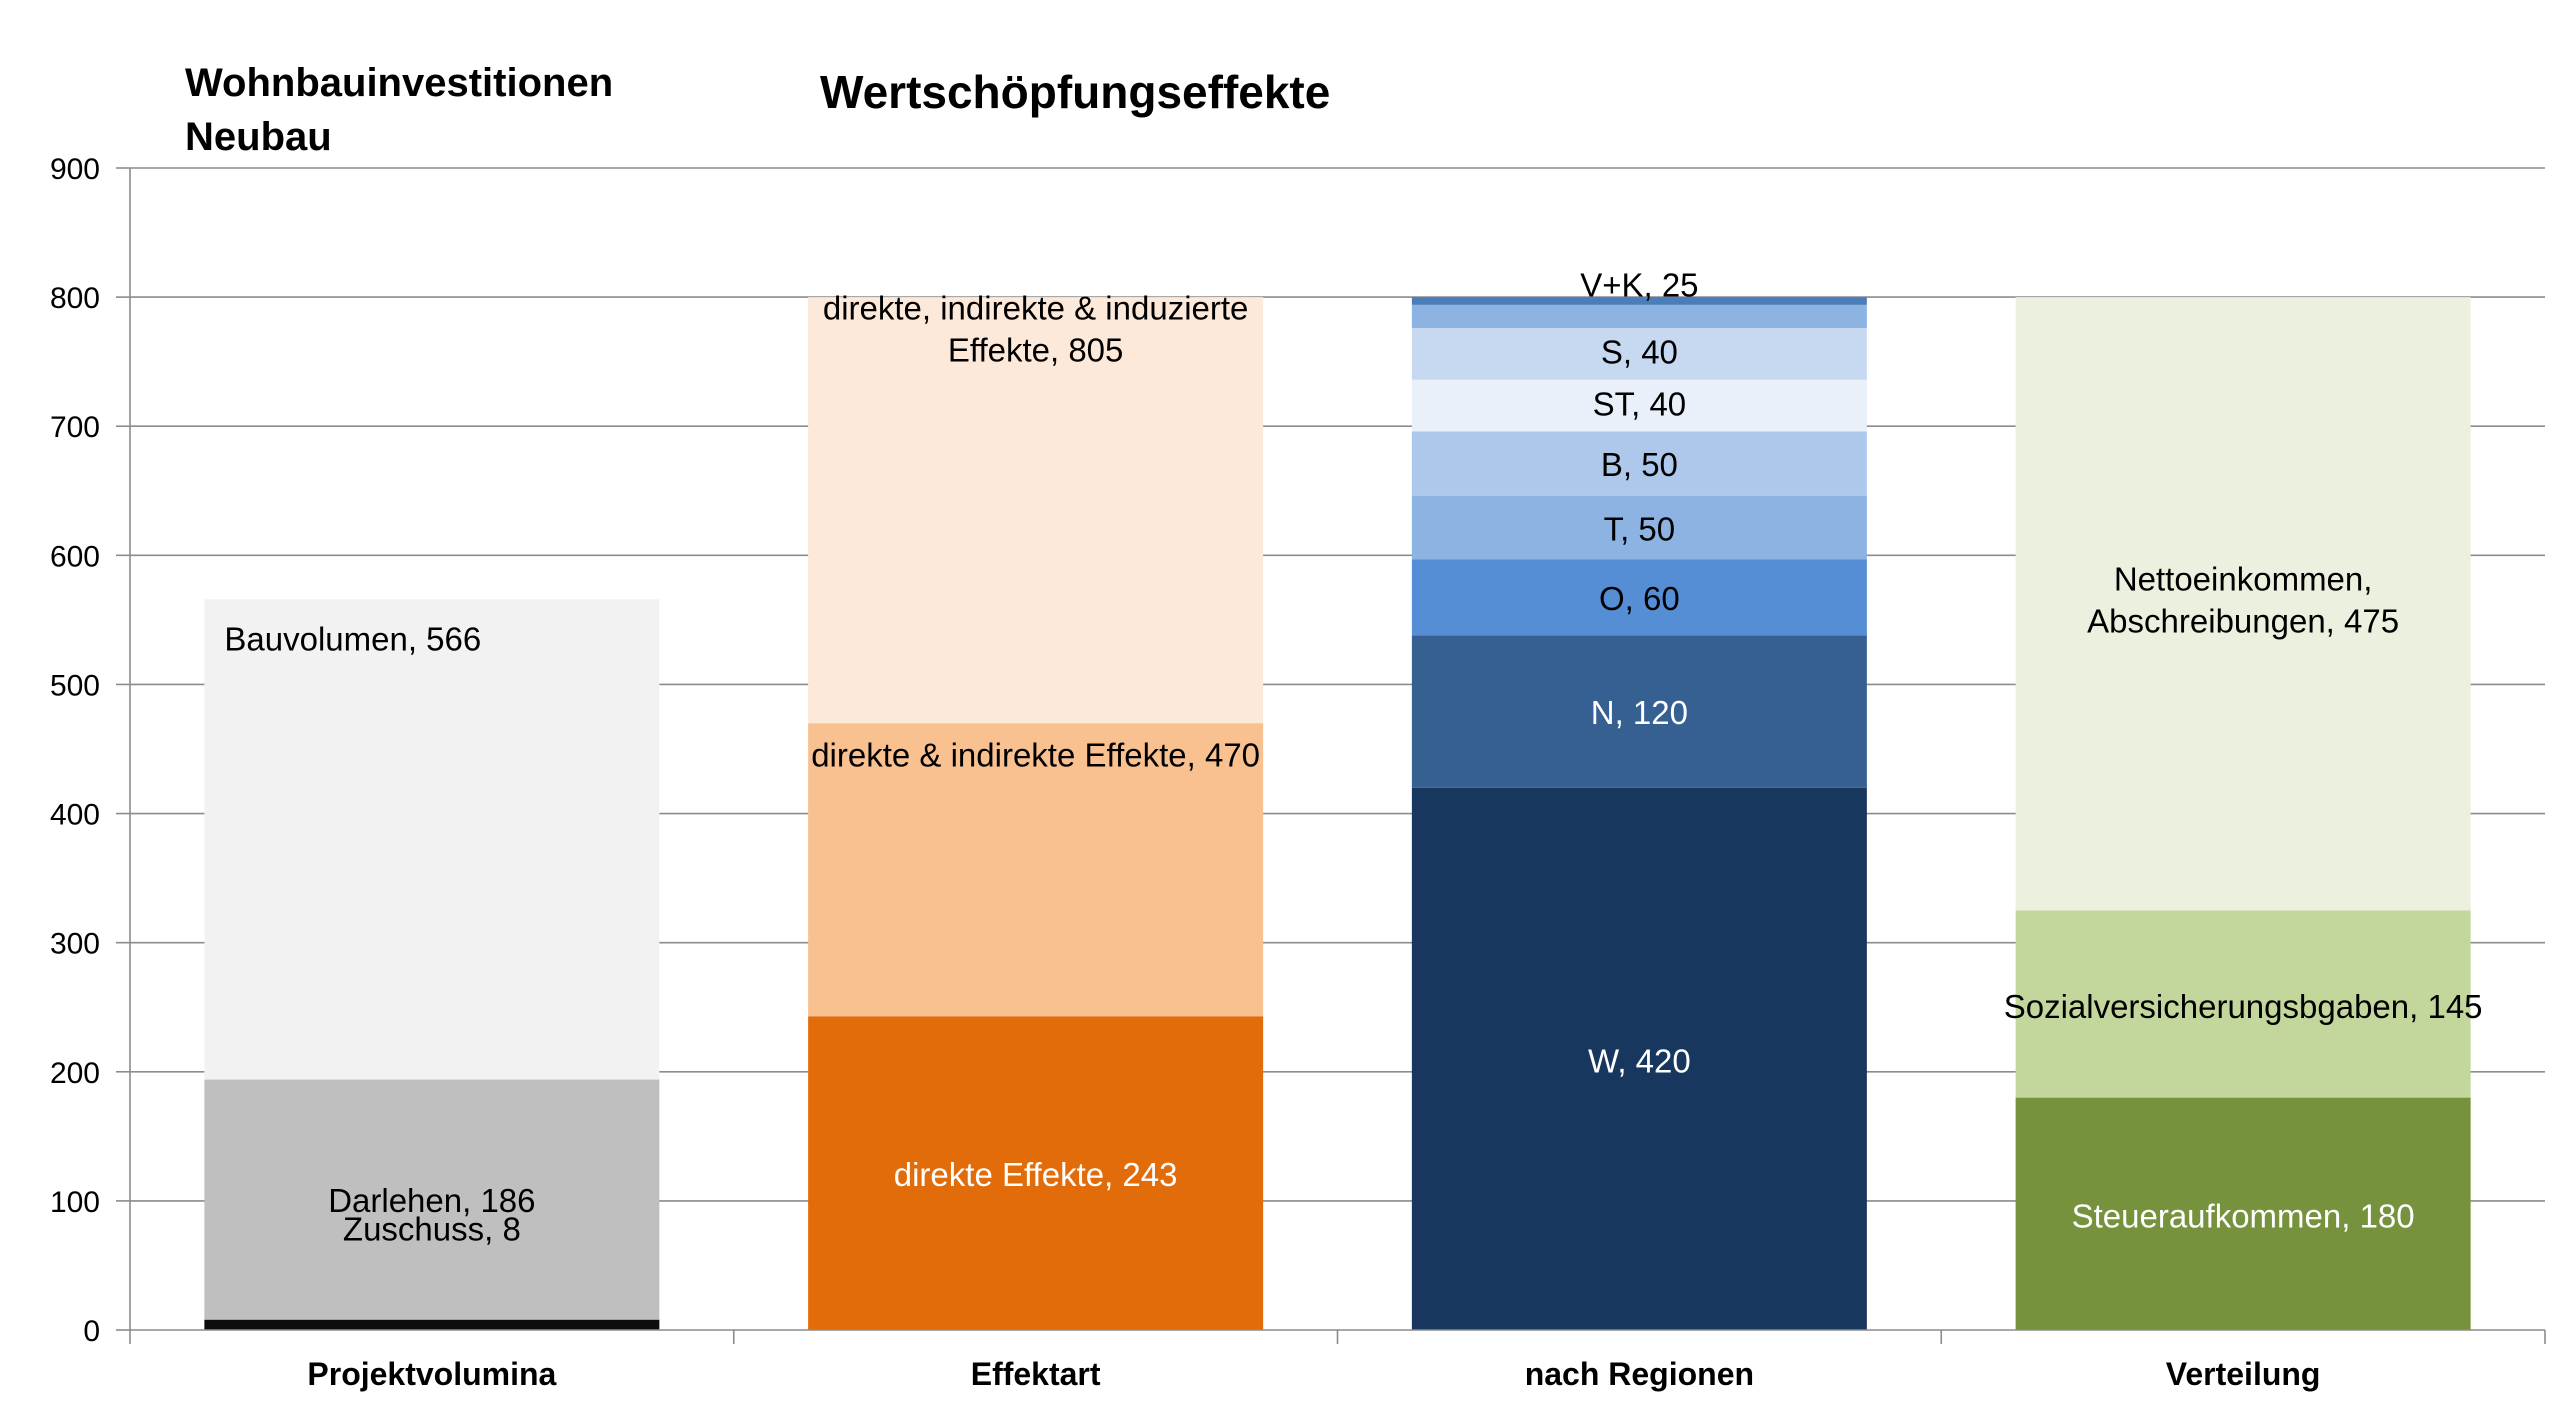 This screenshot has height=1422, width=2570. Describe the element at coordinates (75, 1073) in the screenshot. I see `y-tick-label: 200` at that location.